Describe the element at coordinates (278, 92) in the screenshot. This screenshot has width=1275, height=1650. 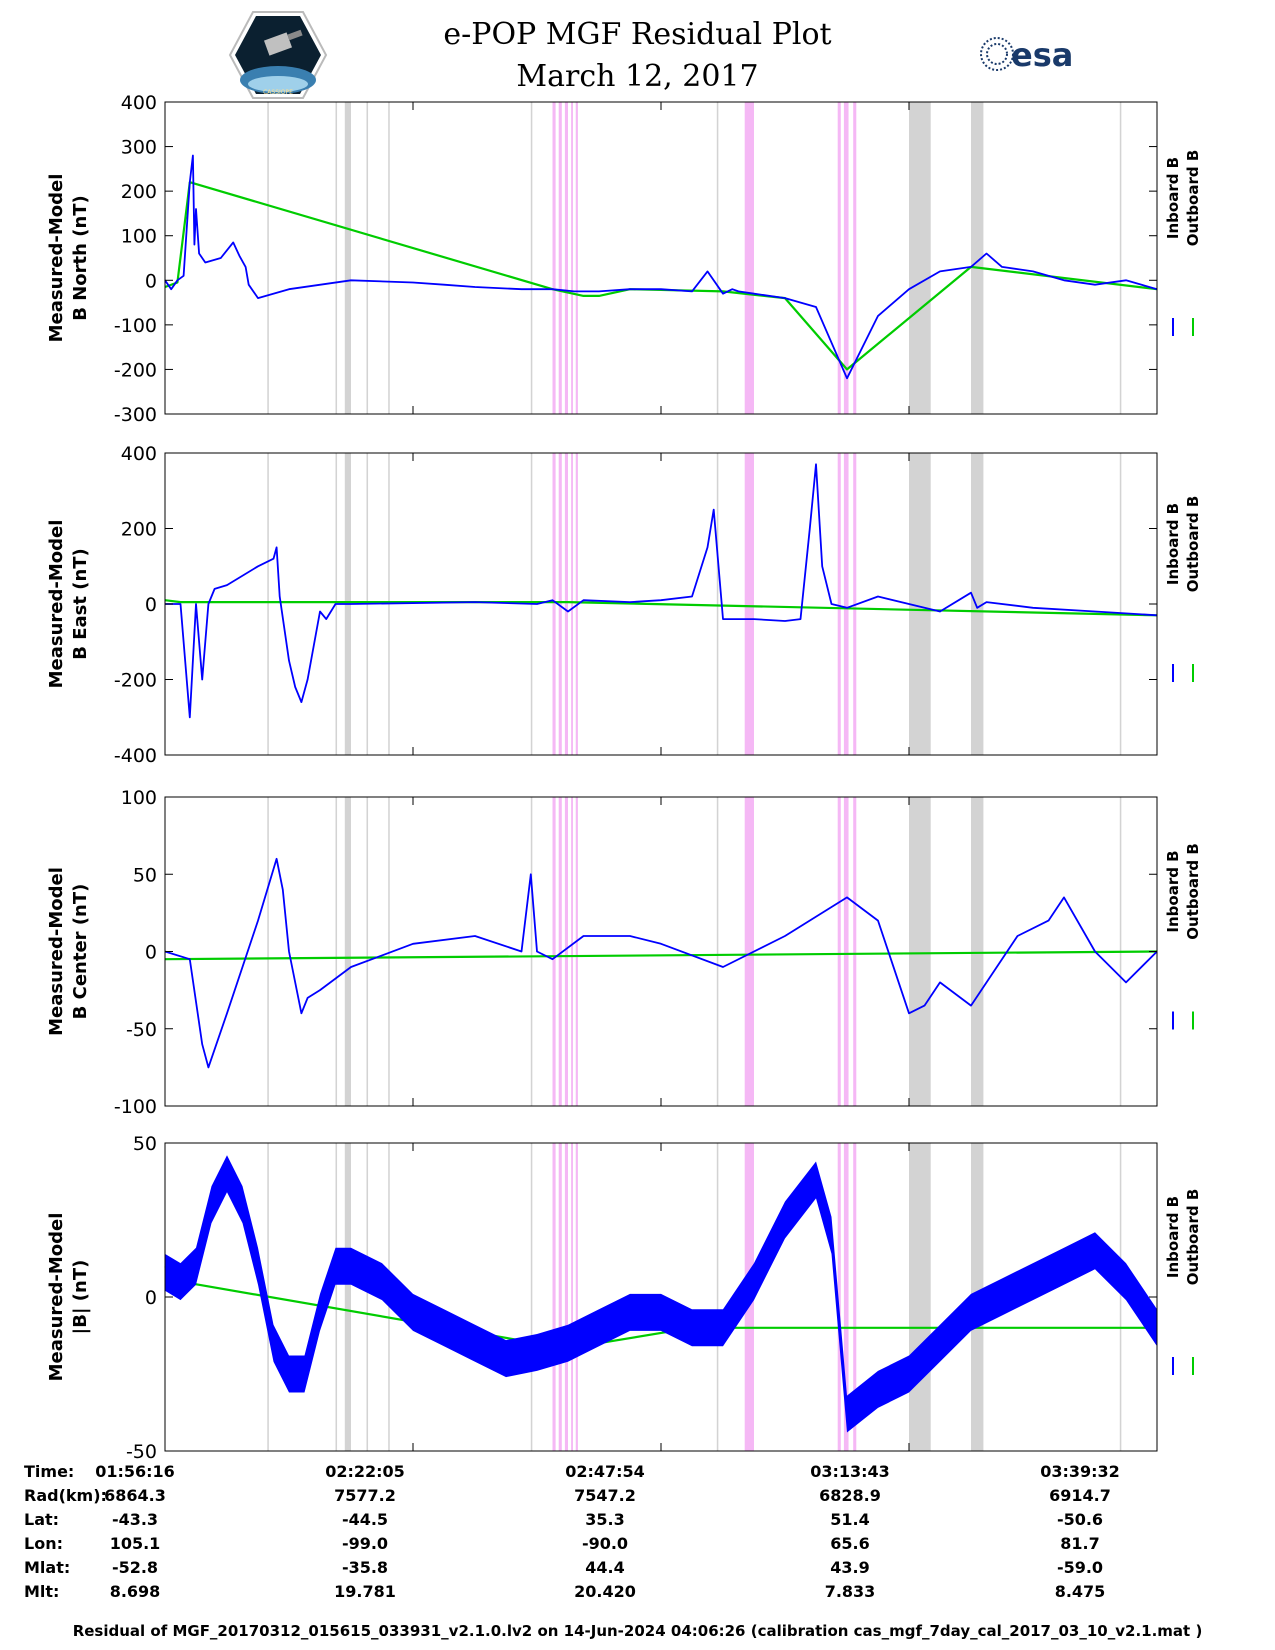
I see `logo-left-text: CASSIOPE` at that location.